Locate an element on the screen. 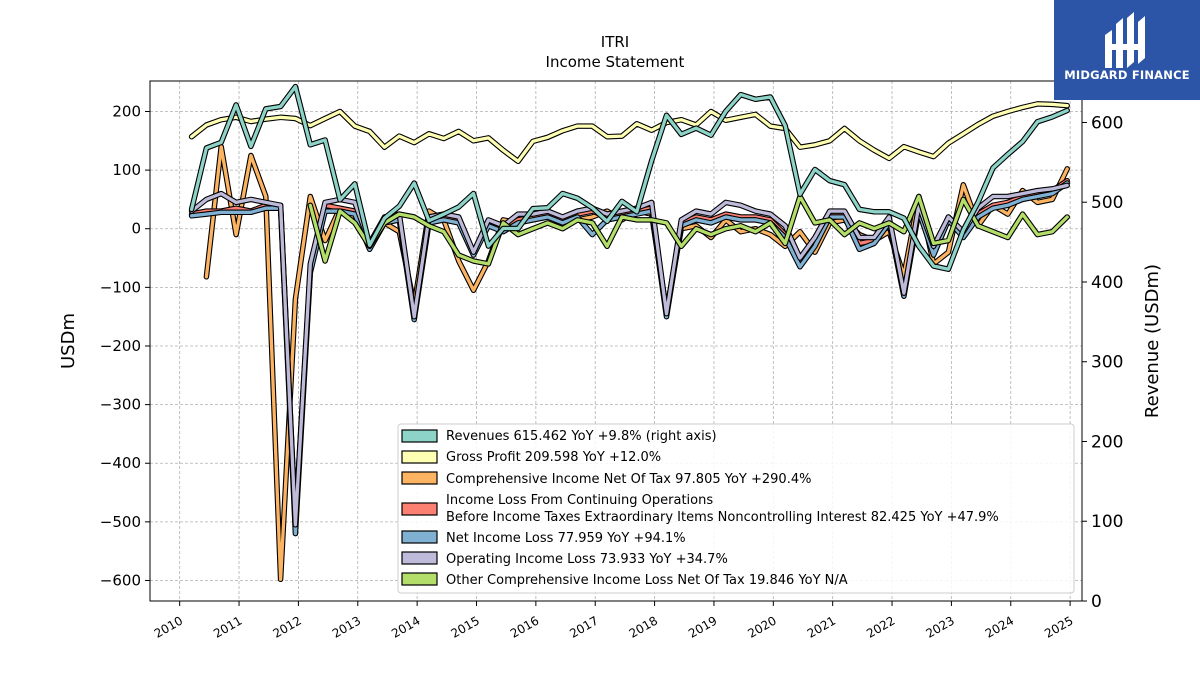 The height and width of the screenshot is (675, 1200). x-tick-label: 2011 is located at coordinates (227, 626).